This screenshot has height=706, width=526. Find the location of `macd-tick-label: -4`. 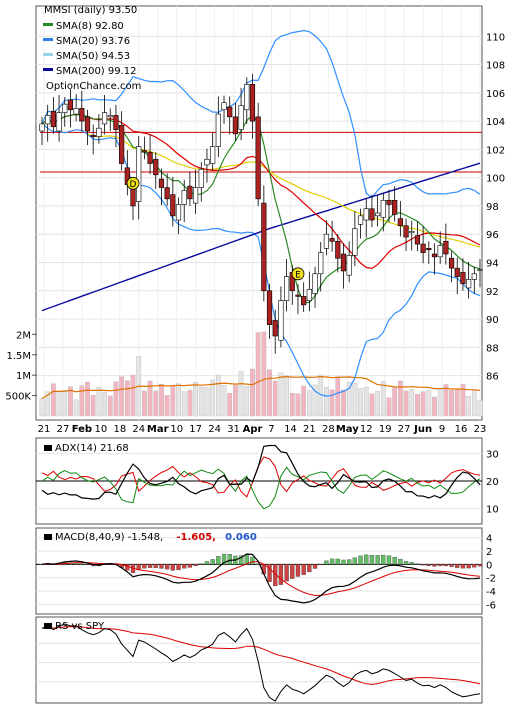

macd-tick-label: -4 is located at coordinates (491, 592).